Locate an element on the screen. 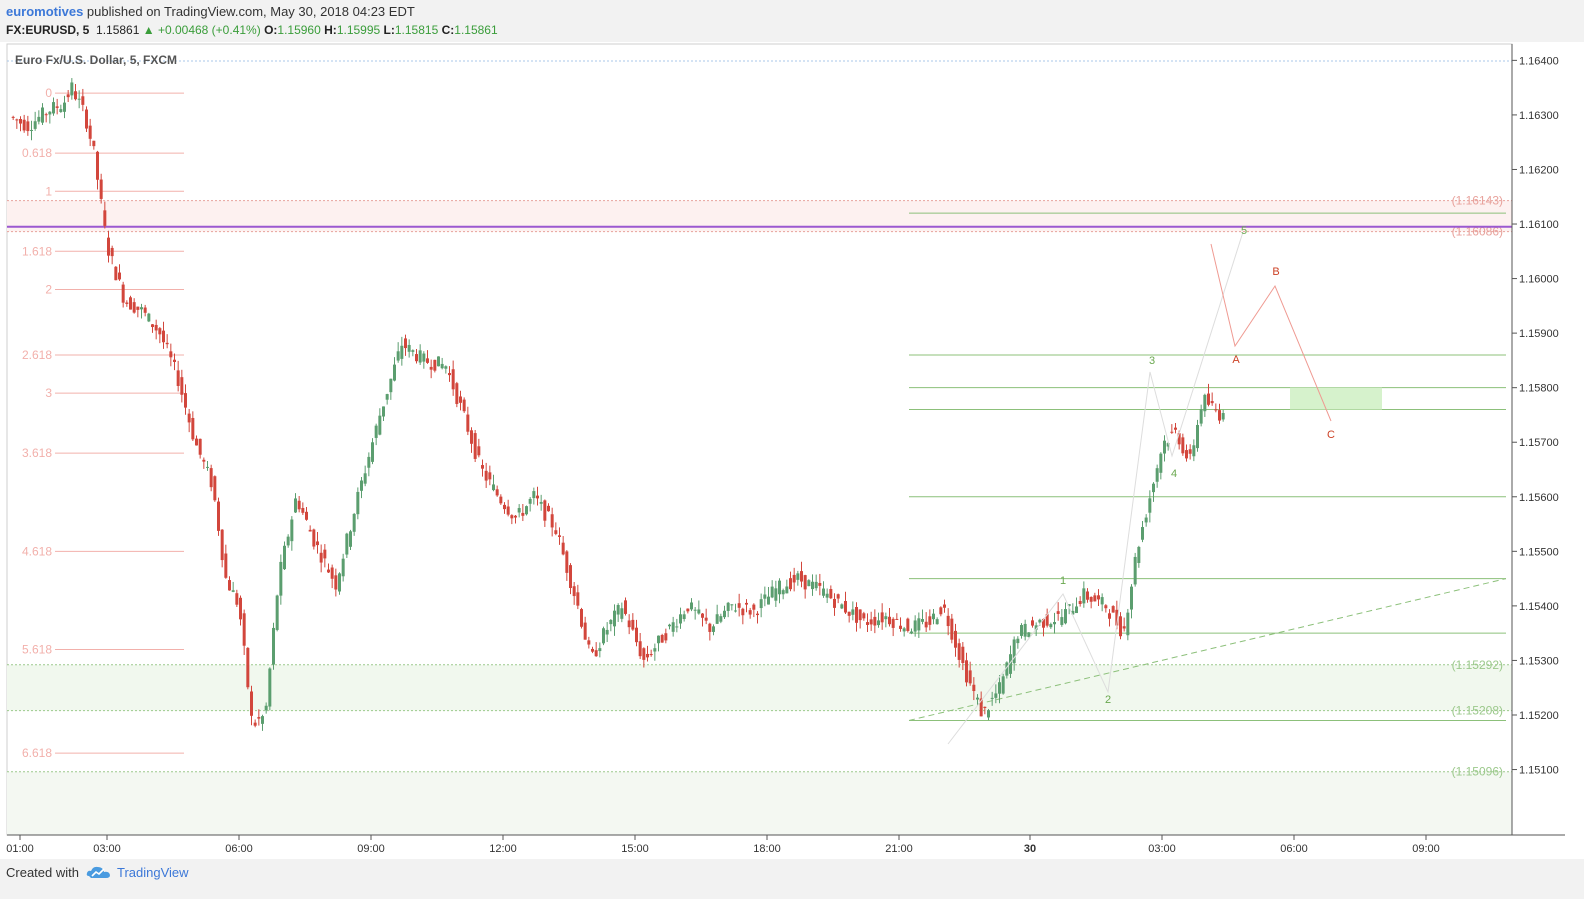  y-tick-label: 1.16100 is located at coordinates (1539, 225).